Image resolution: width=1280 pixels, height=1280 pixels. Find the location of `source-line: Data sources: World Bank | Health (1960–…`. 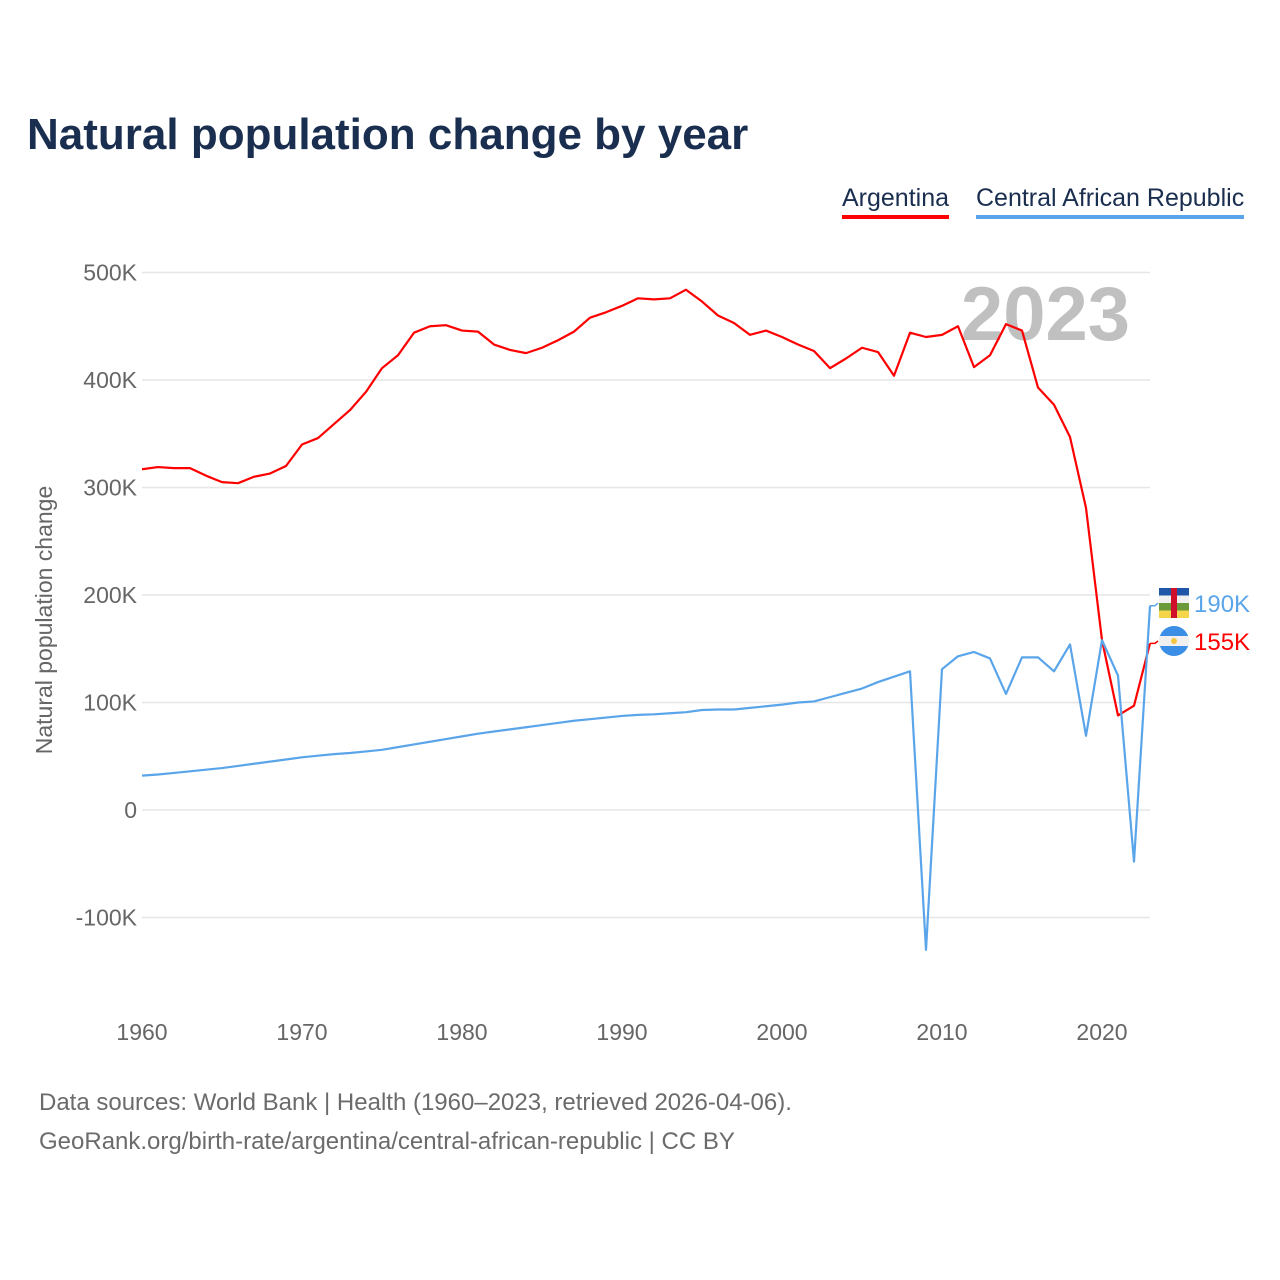

source-line: Data sources: World Bank | Health (1960–… is located at coordinates (415, 1102).